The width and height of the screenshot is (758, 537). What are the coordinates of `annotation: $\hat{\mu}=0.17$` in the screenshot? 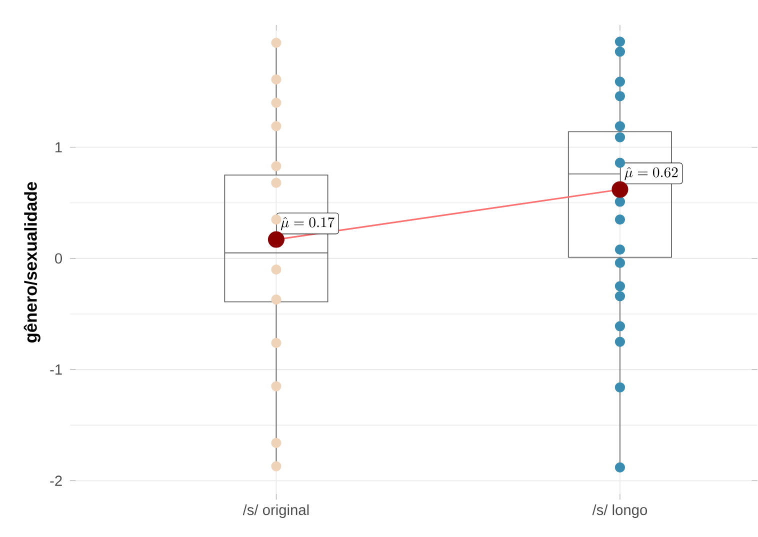 It's located at (307, 223).